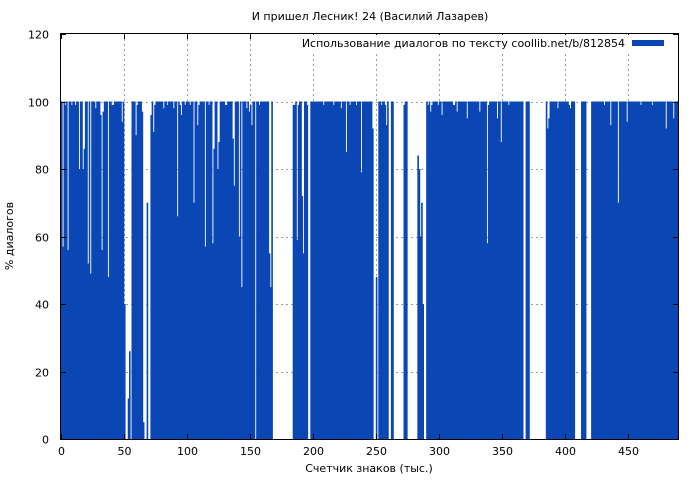 The image size is (700, 480). Describe the element at coordinates (42, 238) in the screenshot. I see `y-tick-label: 60` at that location.